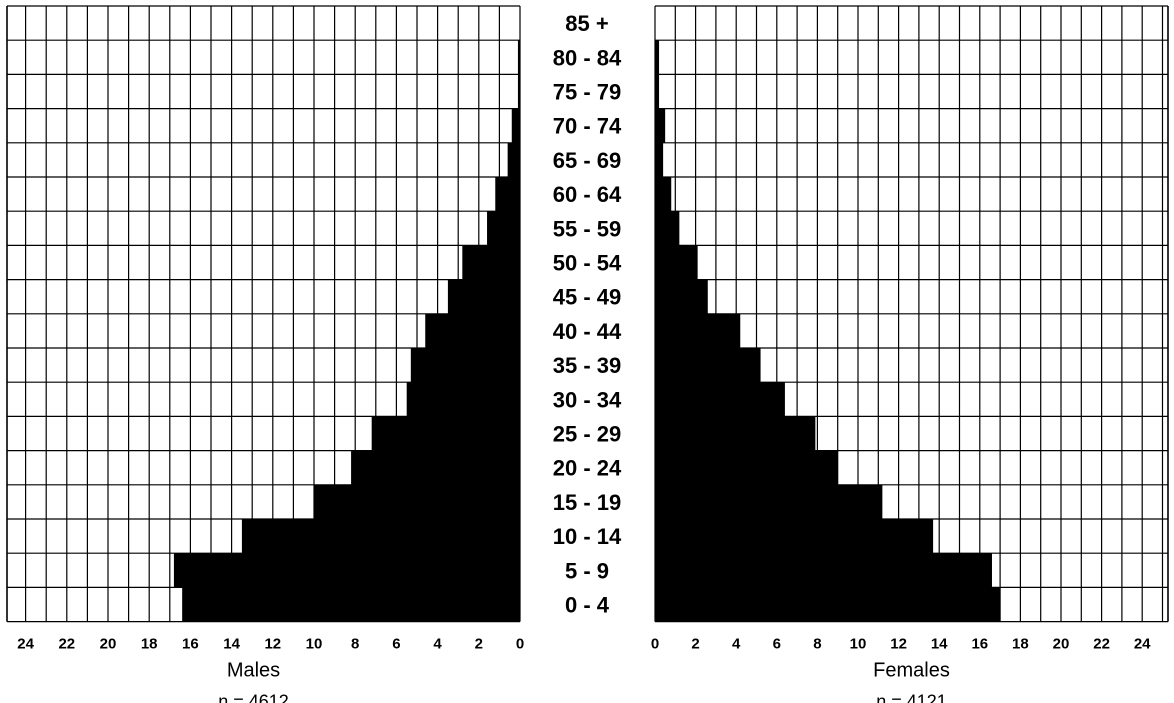 The width and height of the screenshot is (1174, 703). Describe the element at coordinates (858, 644) in the screenshot. I see `right-tick-label: 10` at that location.